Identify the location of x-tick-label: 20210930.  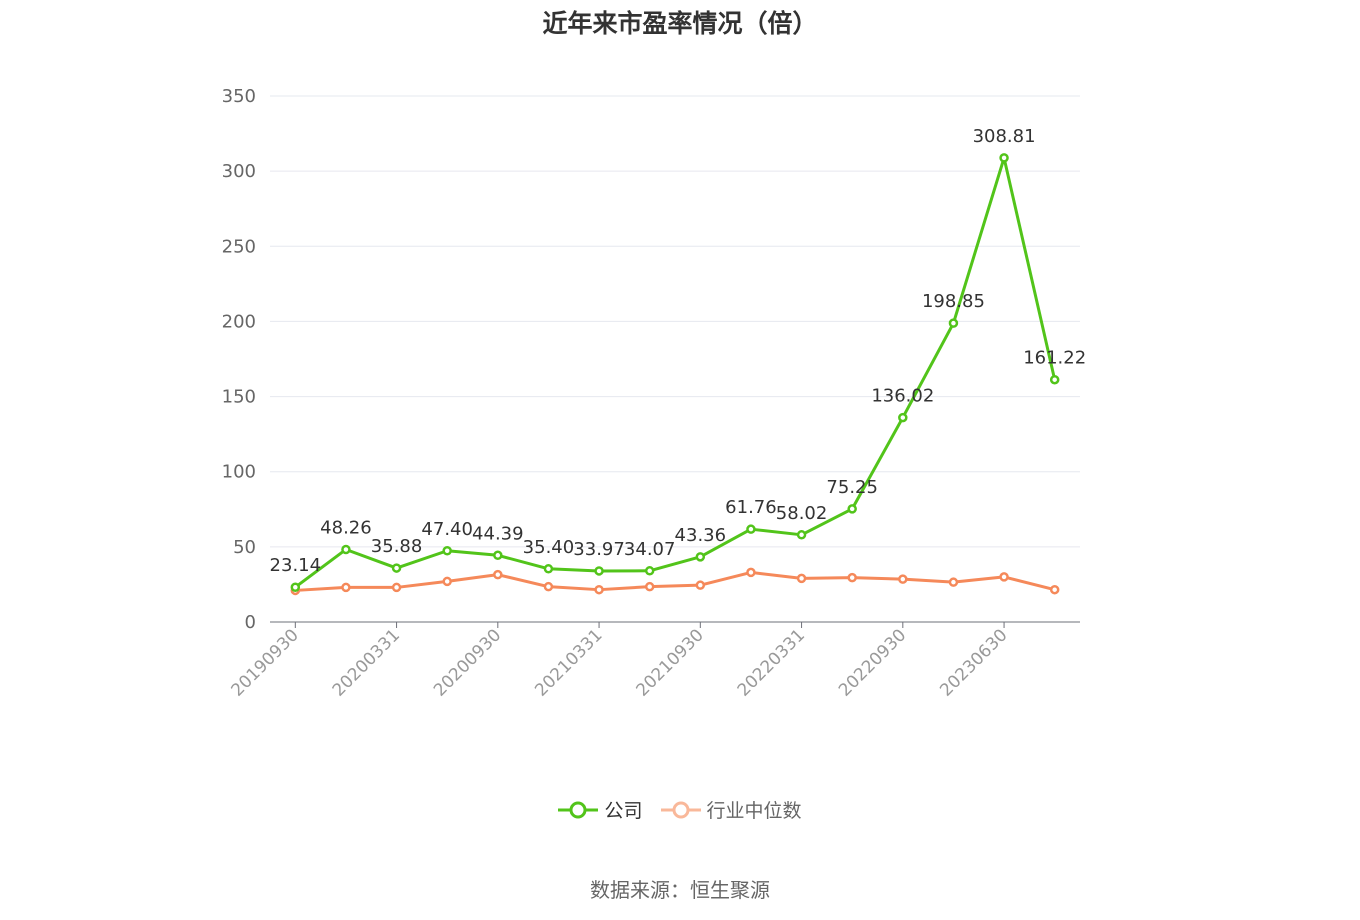
(670, 662).